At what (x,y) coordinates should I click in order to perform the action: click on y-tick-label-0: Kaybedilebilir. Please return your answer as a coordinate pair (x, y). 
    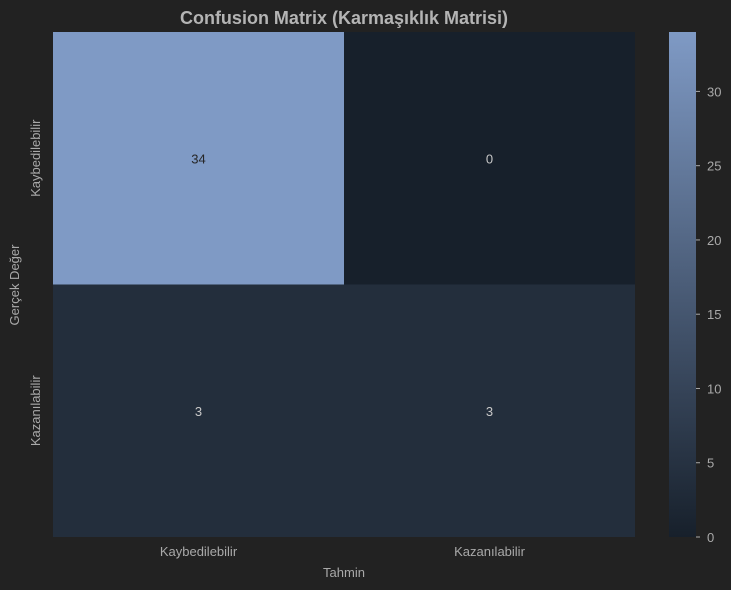
    Looking at the image, I should click on (35, 158).